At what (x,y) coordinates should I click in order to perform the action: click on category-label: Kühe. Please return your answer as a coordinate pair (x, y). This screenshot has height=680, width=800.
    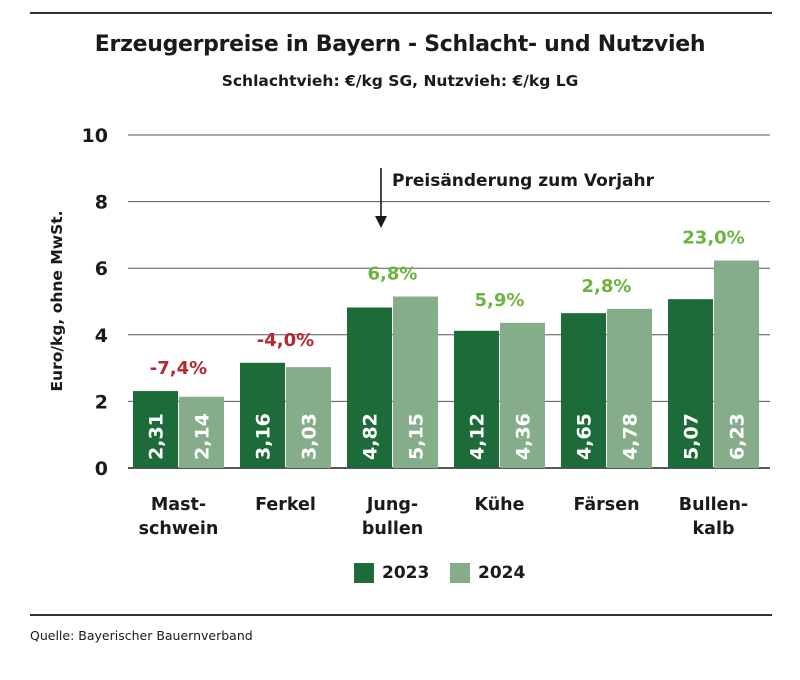
    Looking at the image, I should click on (499, 505).